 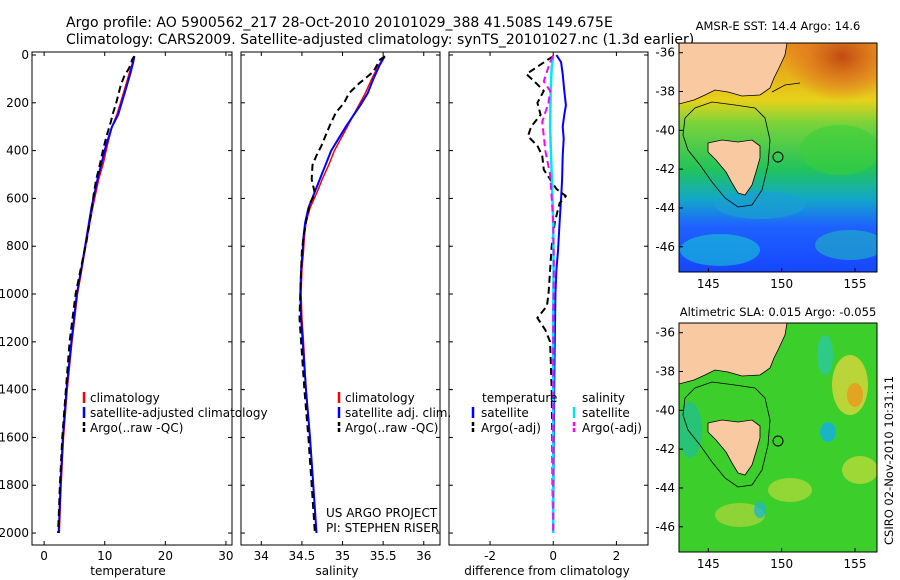 What do you see at coordinates (104, 556) in the screenshot?
I see `x-tick-label: 10` at bounding box center [104, 556].